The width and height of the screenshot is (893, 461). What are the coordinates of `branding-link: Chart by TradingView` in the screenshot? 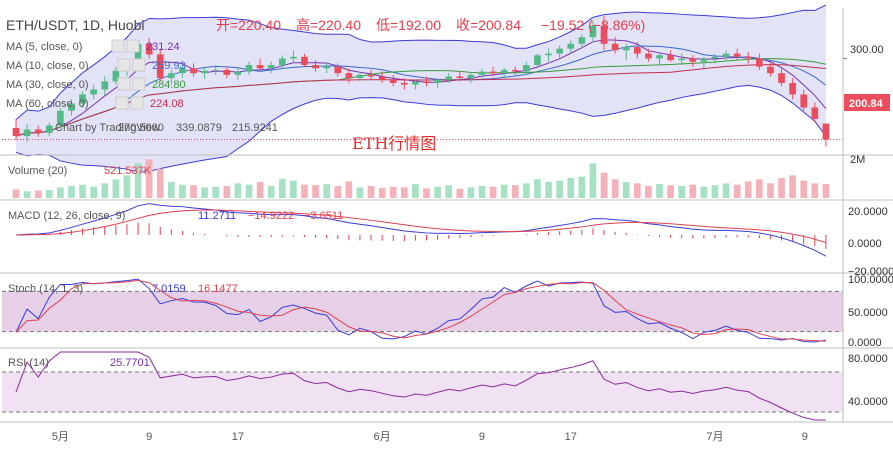 It's located at (107, 128).